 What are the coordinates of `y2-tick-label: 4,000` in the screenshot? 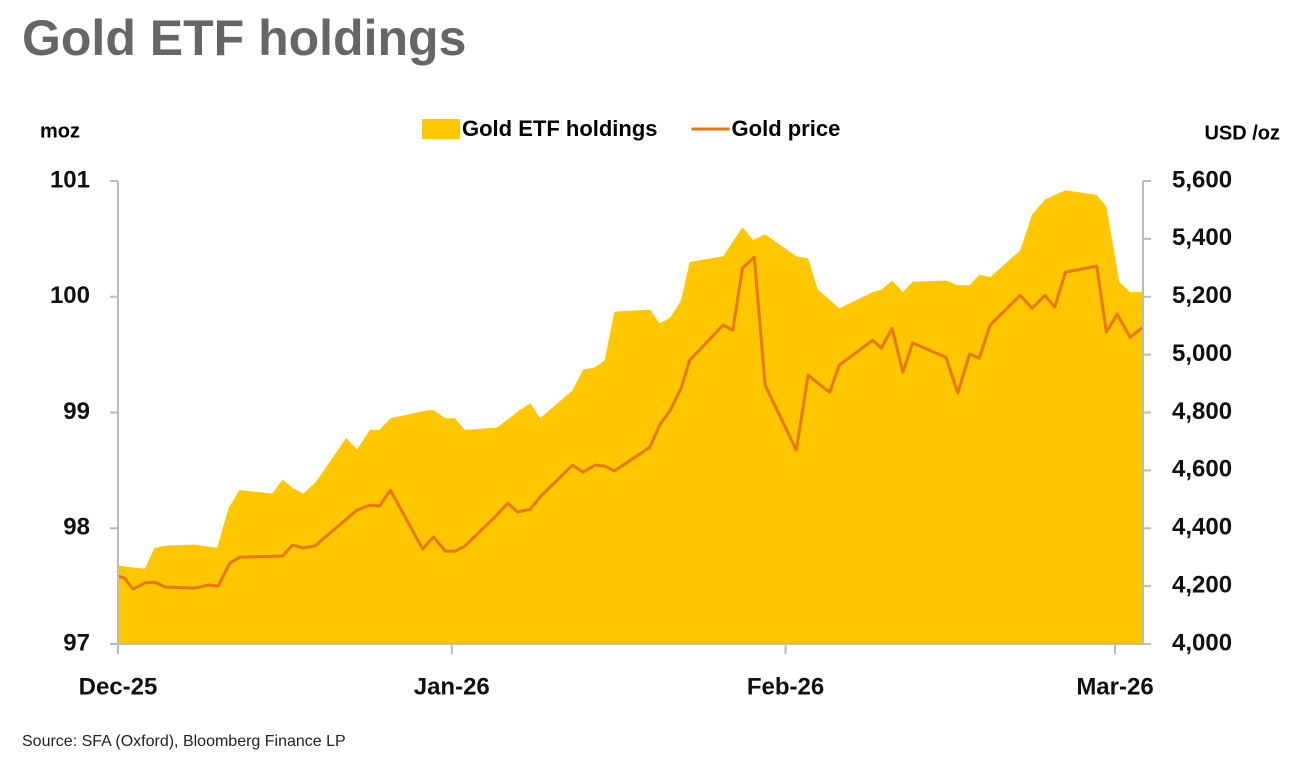 It's located at (1202, 642).